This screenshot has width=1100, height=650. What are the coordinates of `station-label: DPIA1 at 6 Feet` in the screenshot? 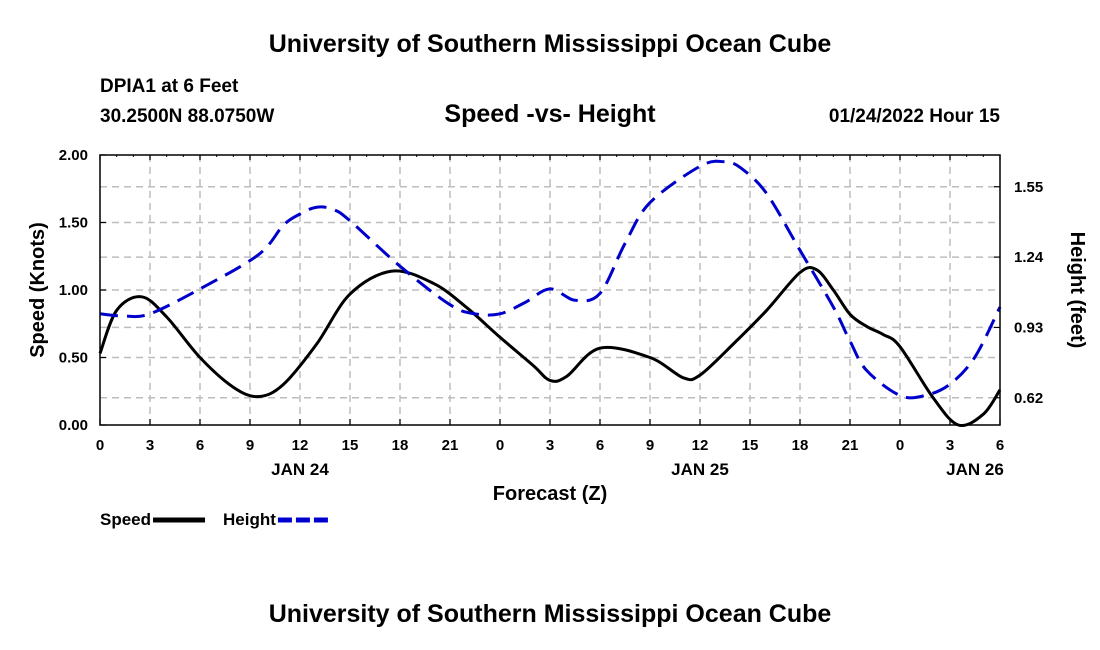 It's located at (169, 86).